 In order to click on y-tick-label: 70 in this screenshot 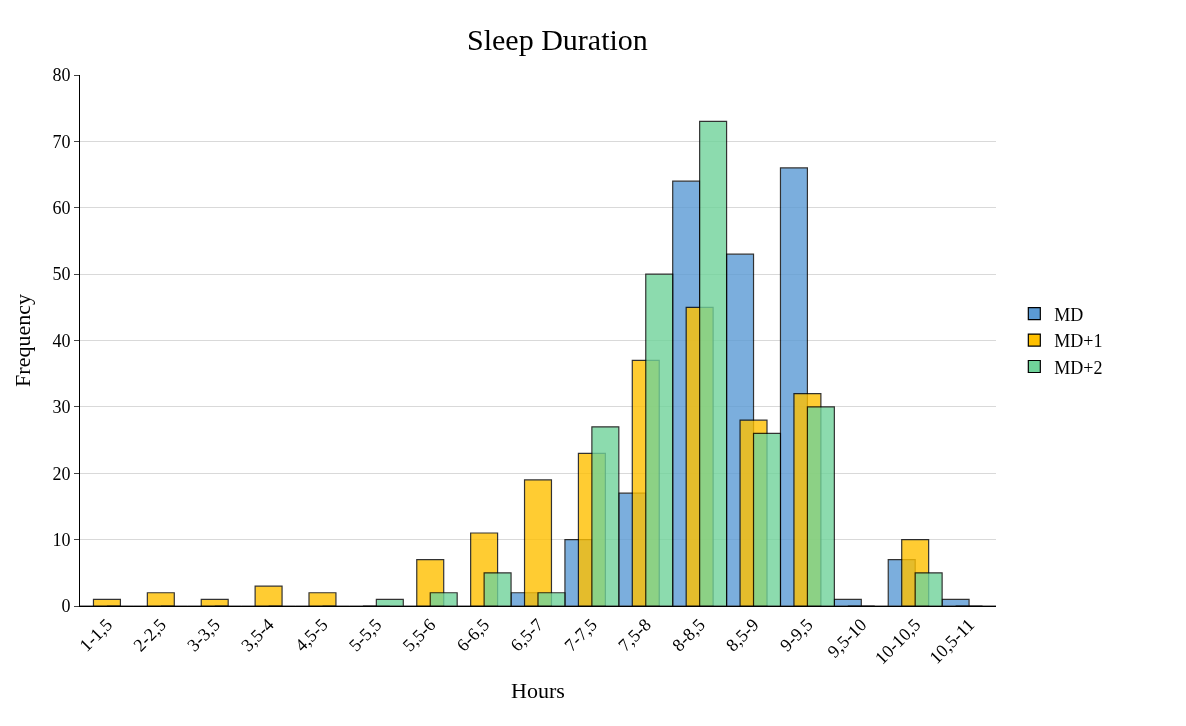, I will do `click(61, 141)`.